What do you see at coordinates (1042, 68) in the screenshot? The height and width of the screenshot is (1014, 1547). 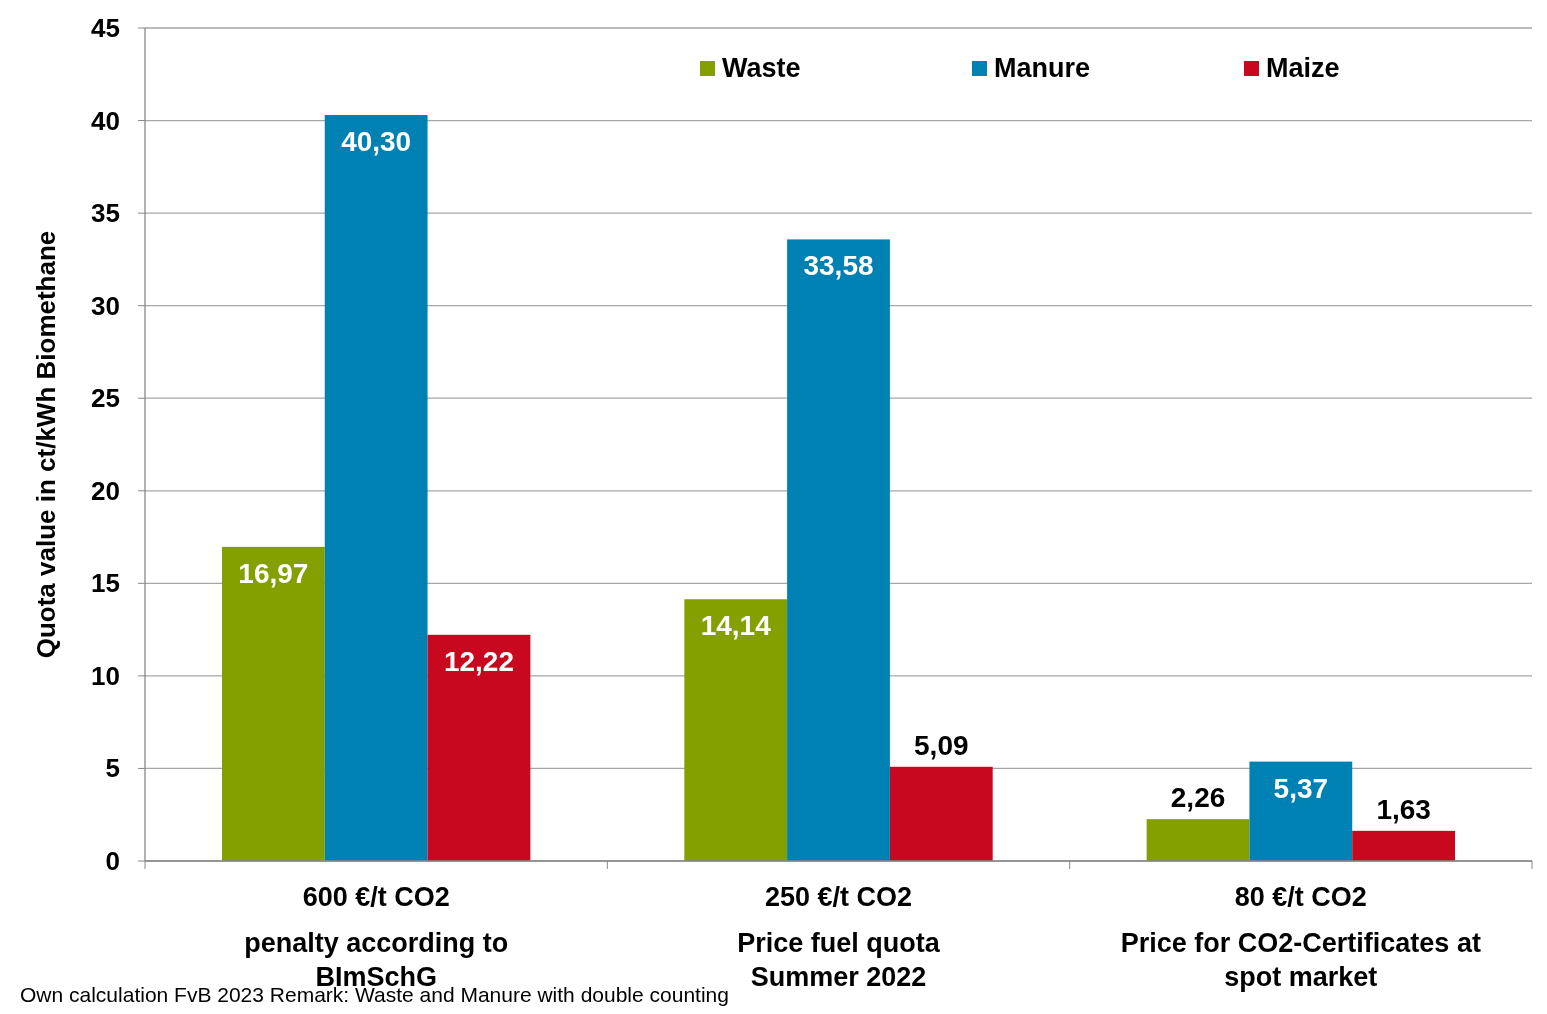 I see `legend-label: Manure` at bounding box center [1042, 68].